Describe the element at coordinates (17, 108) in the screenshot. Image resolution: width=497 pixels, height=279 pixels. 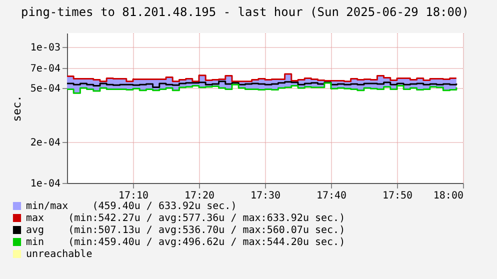
I see `y-axis-title: sec.` at that location.